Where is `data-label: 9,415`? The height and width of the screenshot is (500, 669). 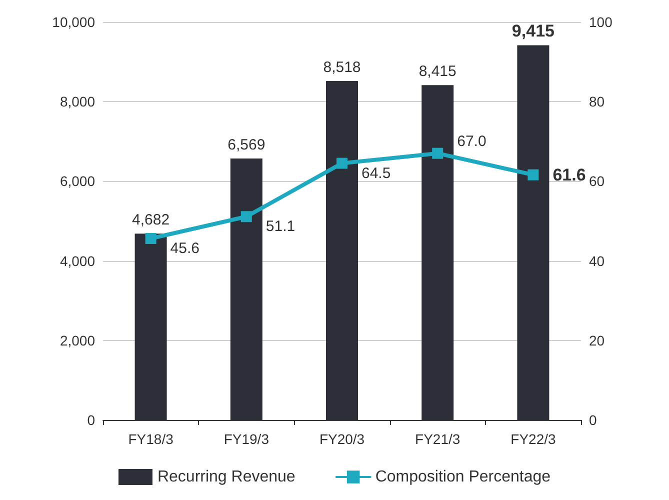 data-label: 9,415 is located at coordinates (533, 30).